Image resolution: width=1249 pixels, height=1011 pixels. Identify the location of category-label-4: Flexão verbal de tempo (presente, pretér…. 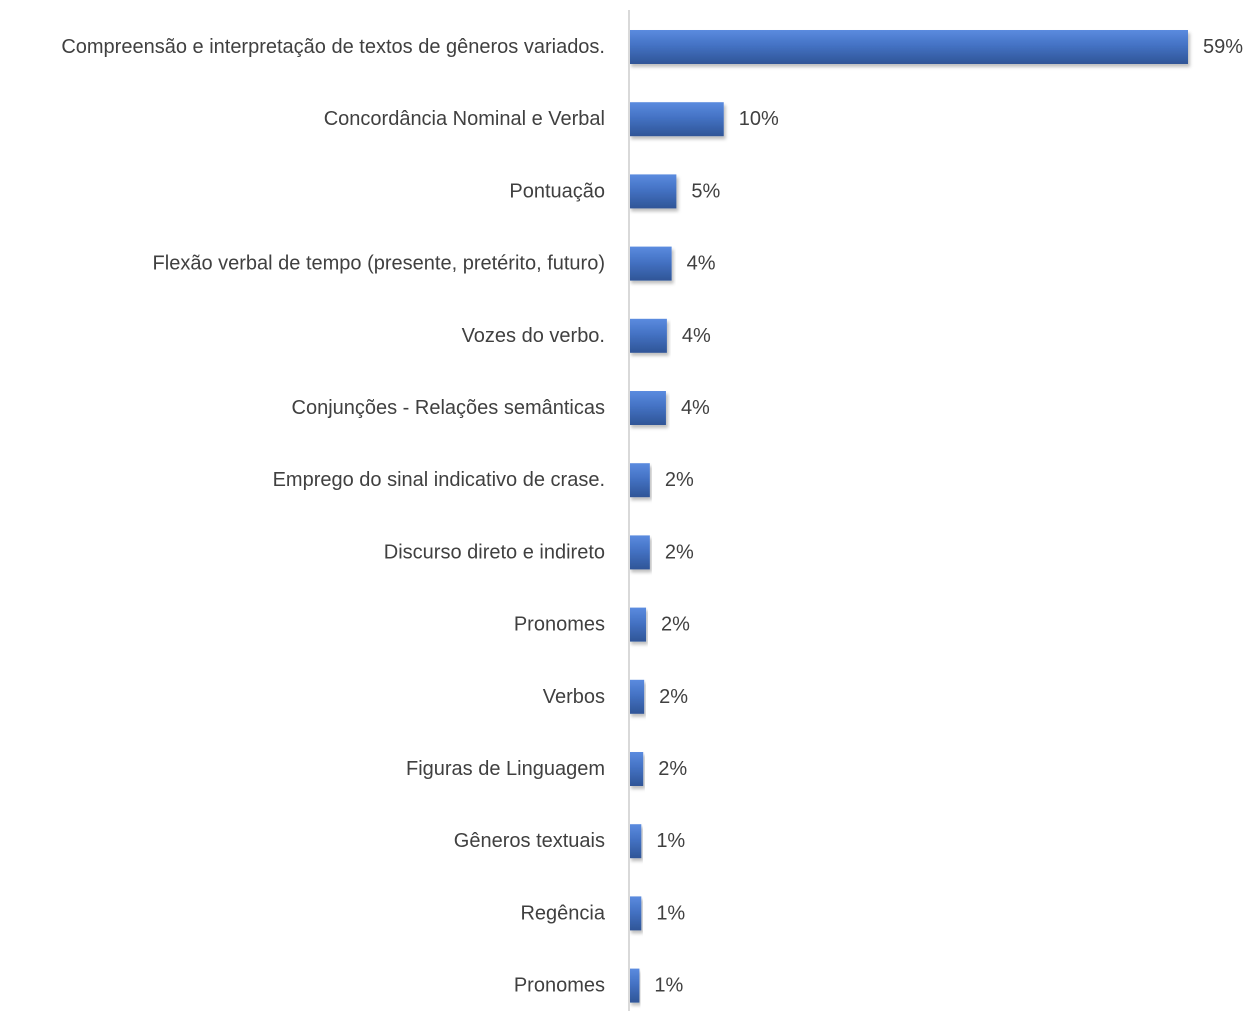
(379, 264).